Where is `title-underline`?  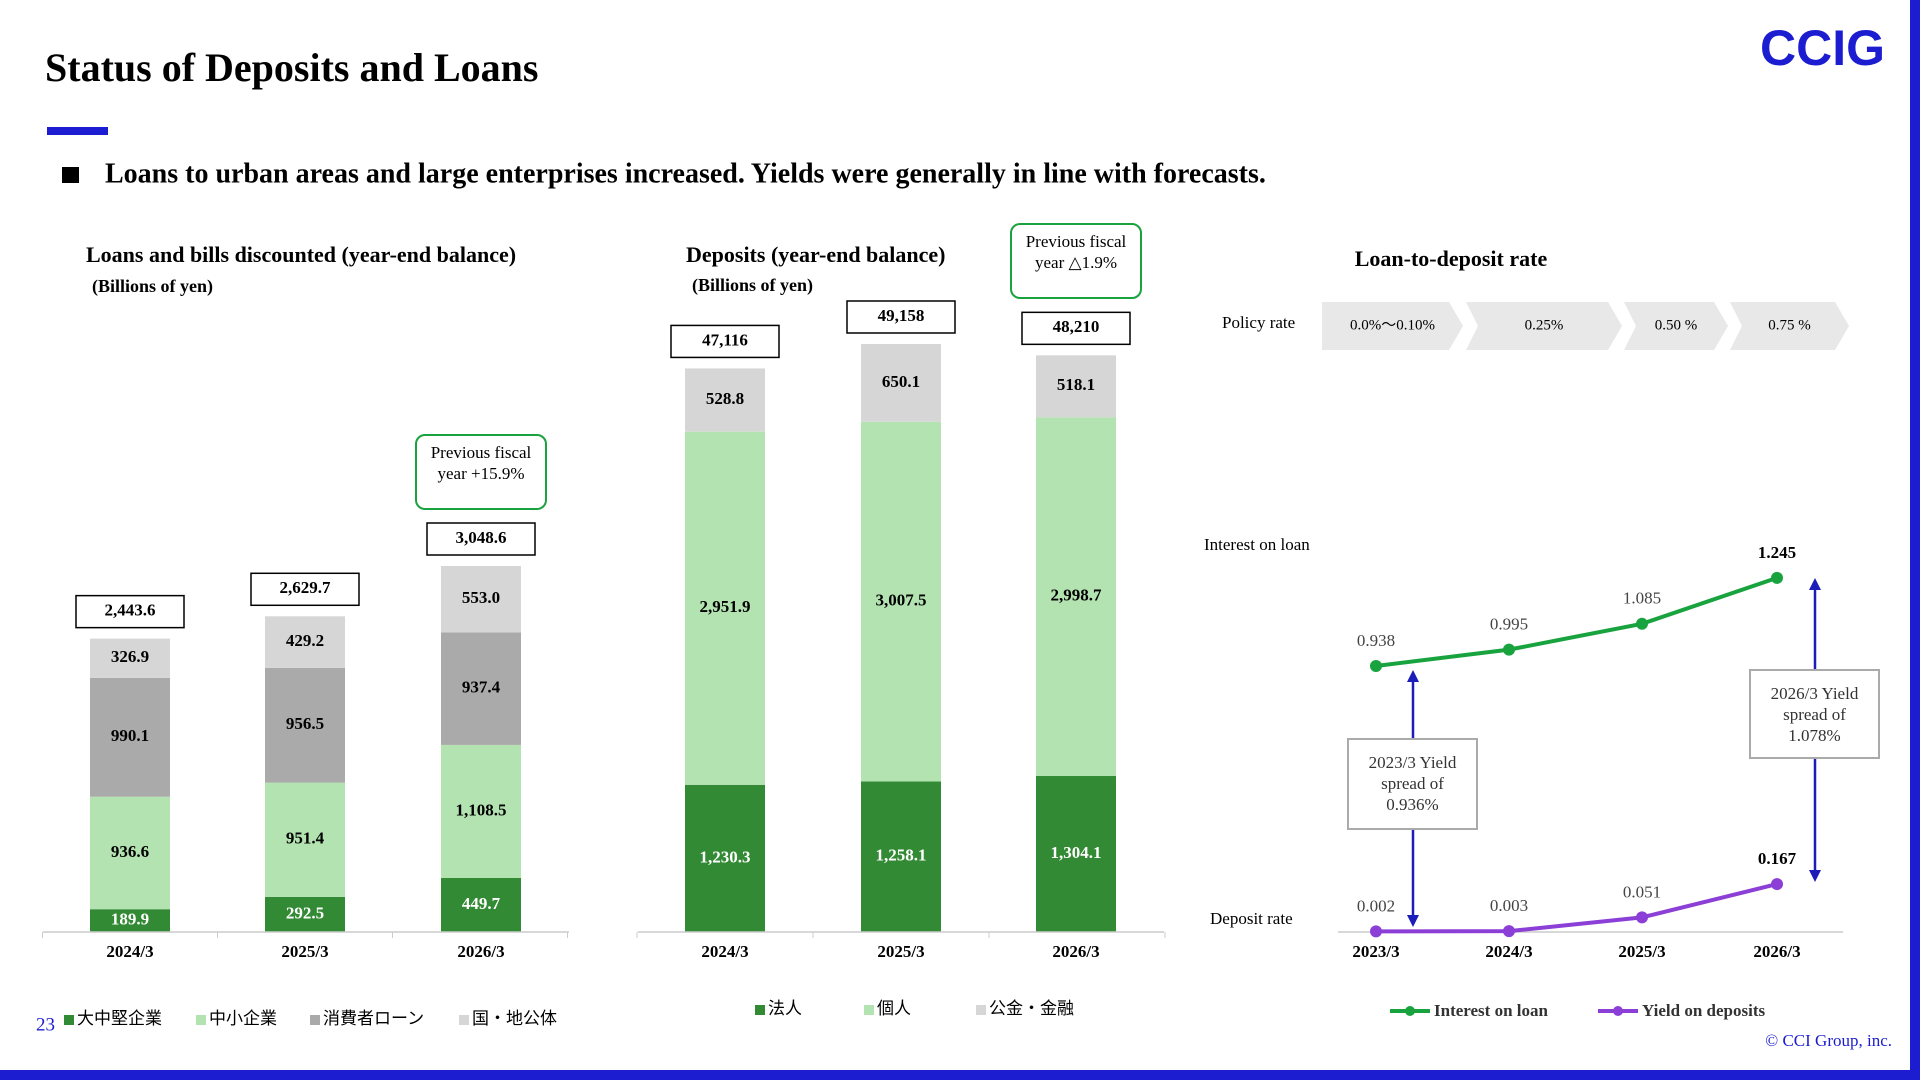
title-underline is located at coordinates (77, 131).